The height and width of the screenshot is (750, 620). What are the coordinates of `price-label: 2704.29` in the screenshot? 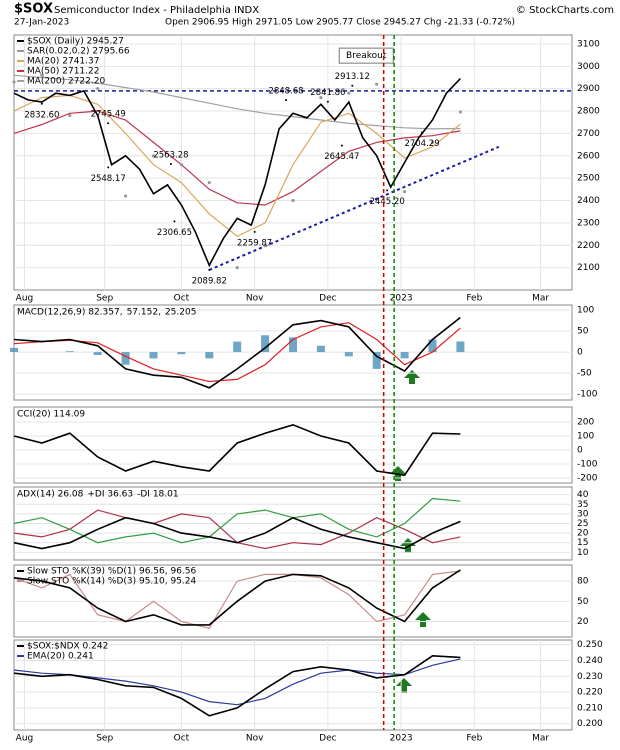 It's located at (421, 144).